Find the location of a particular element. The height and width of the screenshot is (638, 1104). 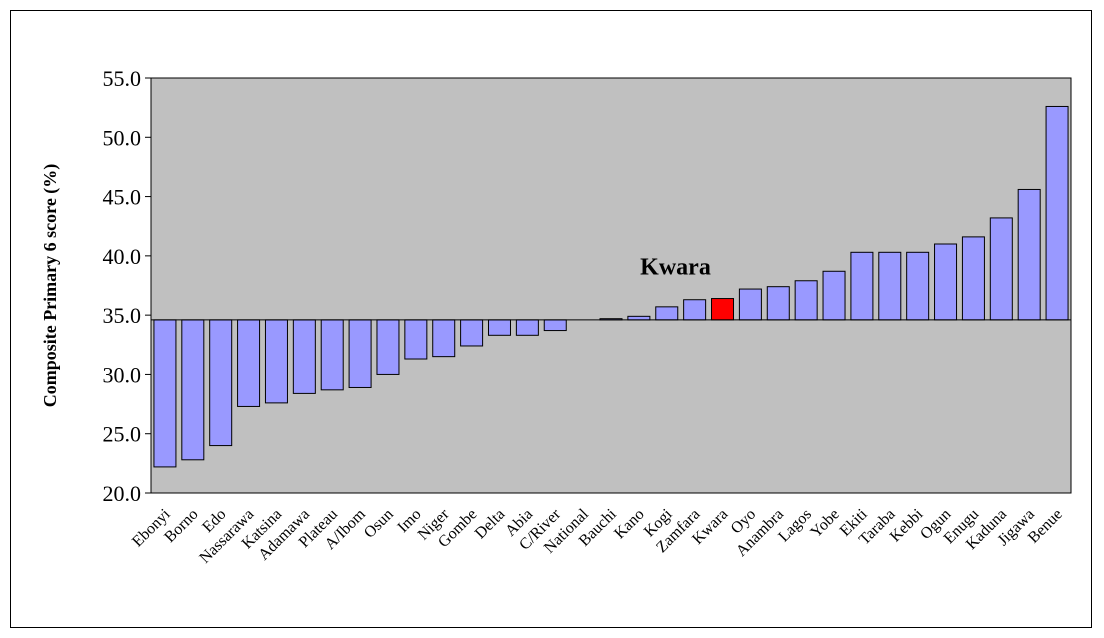

y-tick-label: 45.0 is located at coordinates (122, 197).